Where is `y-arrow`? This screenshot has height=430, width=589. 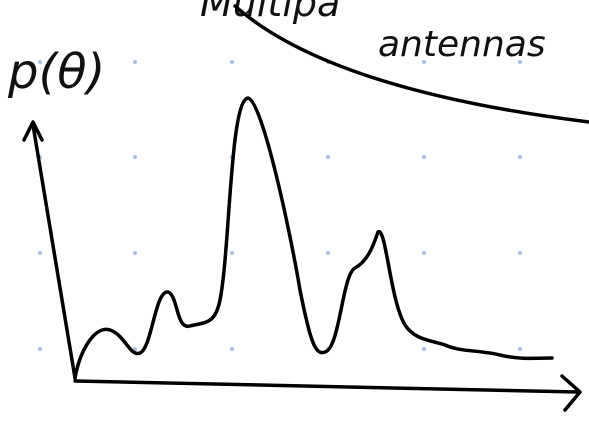 y-arrow is located at coordinates (33, 131).